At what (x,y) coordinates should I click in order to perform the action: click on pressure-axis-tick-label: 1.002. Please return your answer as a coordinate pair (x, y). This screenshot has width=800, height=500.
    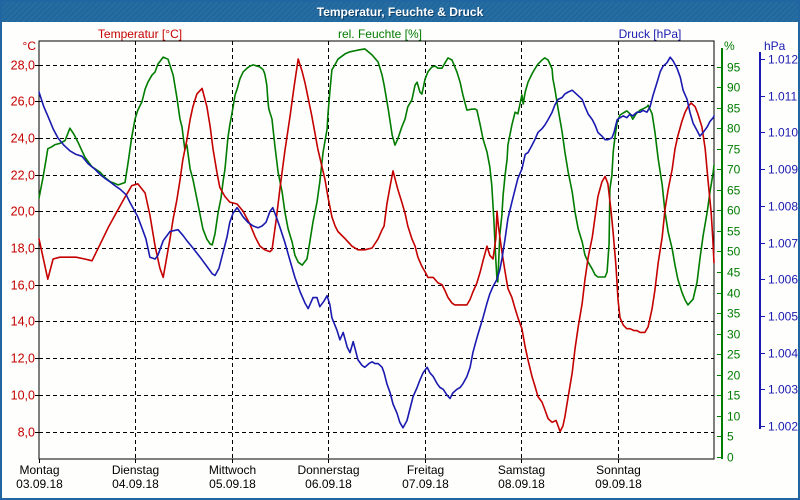
    Looking at the image, I should click on (783, 427).